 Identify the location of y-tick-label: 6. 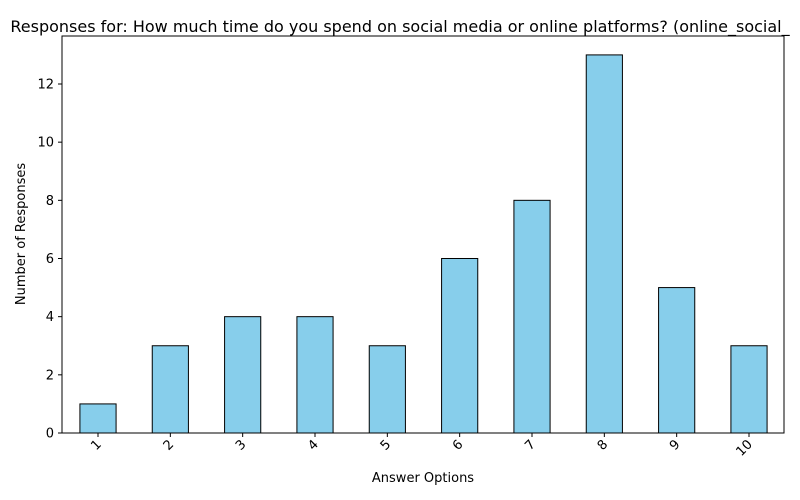
(50, 259).